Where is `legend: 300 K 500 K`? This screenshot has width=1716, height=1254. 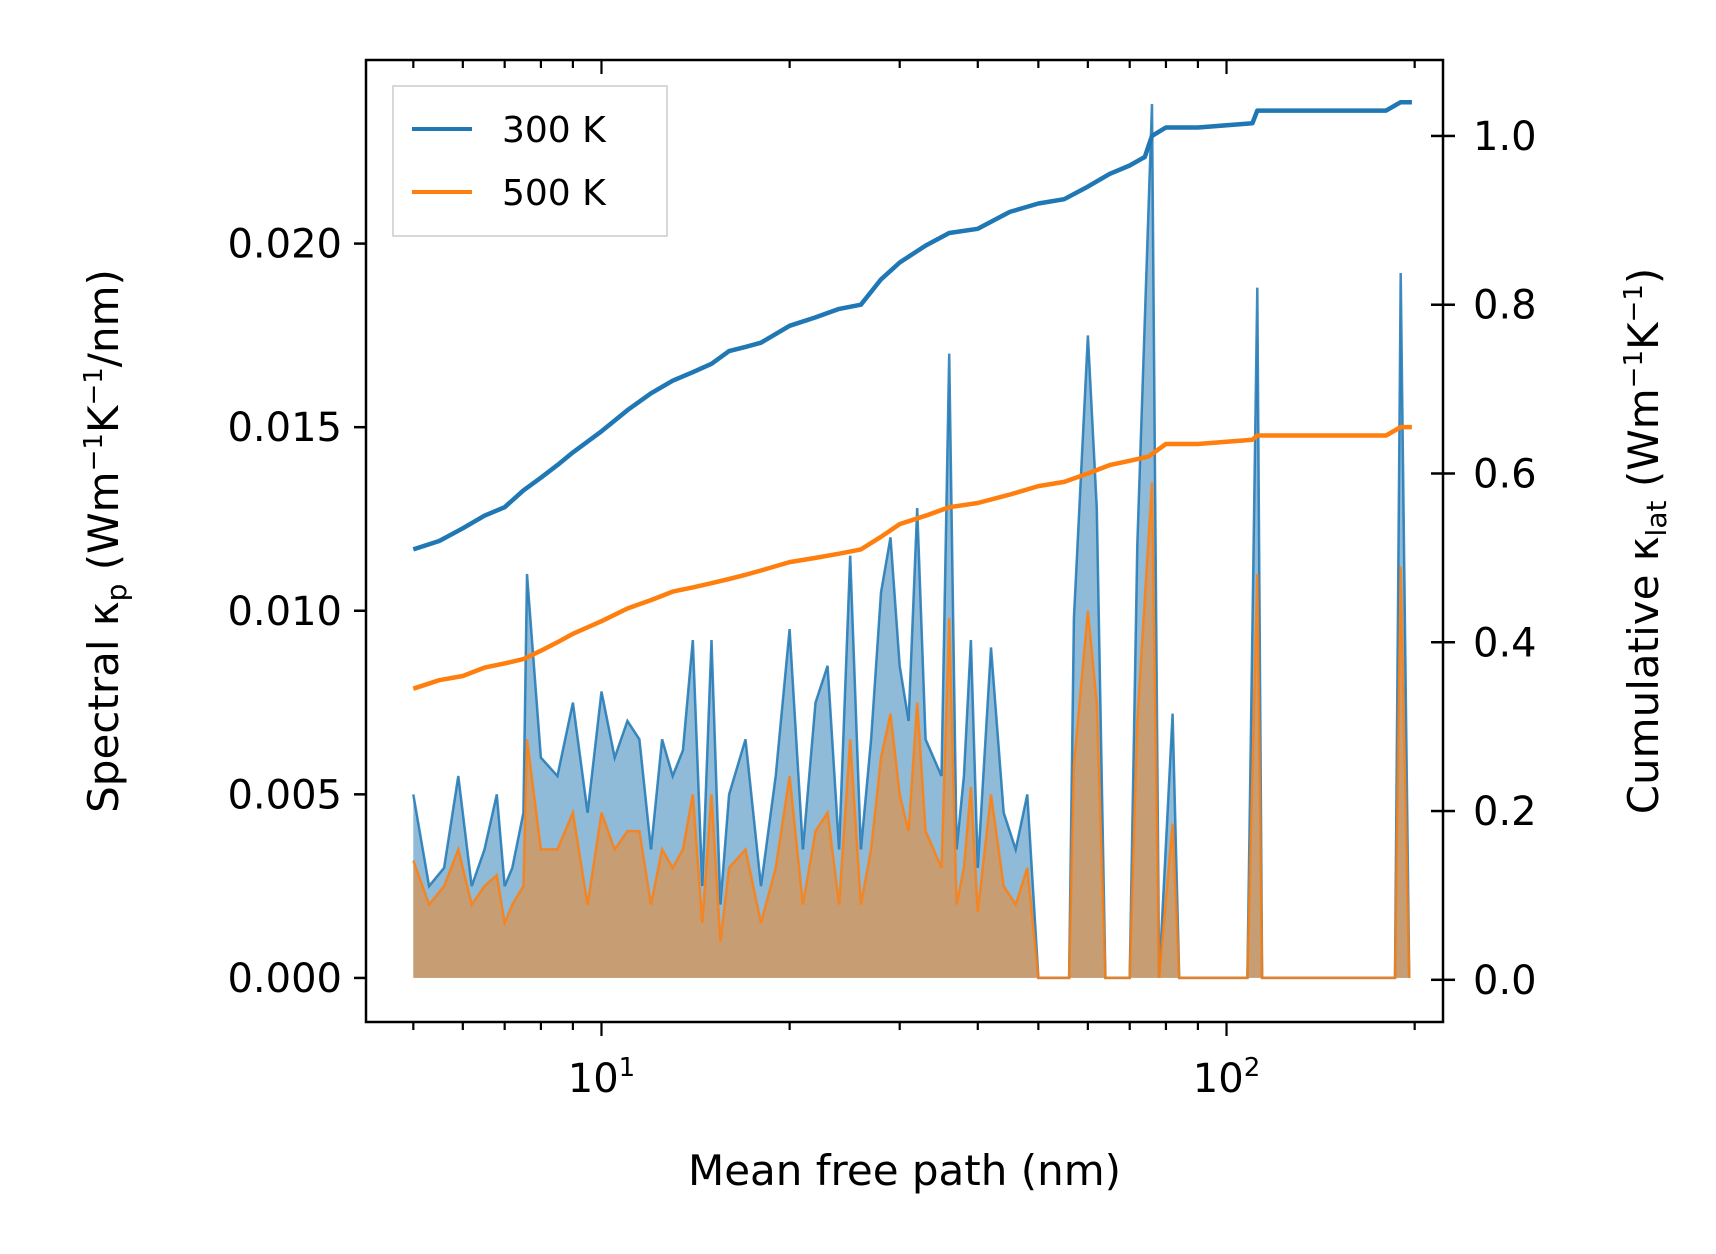
legend: 300 K 500 K is located at coordinates (530, 161).